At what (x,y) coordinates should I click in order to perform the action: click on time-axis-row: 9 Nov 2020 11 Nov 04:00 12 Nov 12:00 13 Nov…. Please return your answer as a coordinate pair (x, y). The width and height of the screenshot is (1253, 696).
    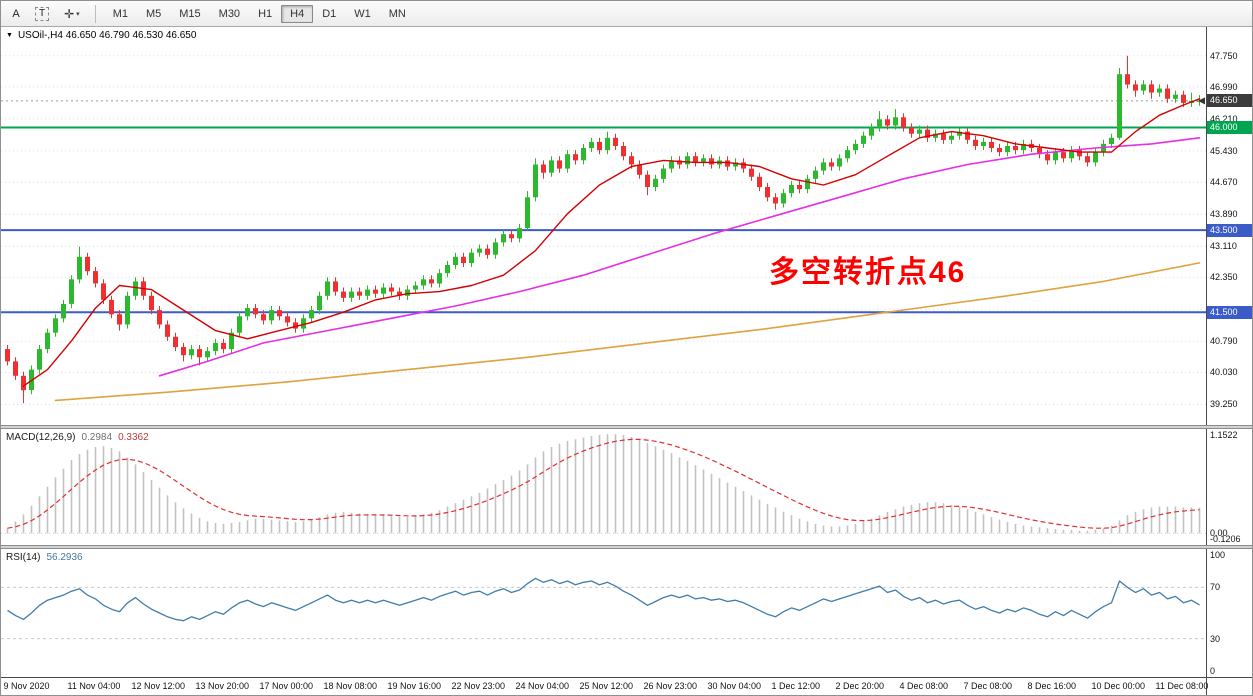
    Looking at the image, I should click on (626, 686).